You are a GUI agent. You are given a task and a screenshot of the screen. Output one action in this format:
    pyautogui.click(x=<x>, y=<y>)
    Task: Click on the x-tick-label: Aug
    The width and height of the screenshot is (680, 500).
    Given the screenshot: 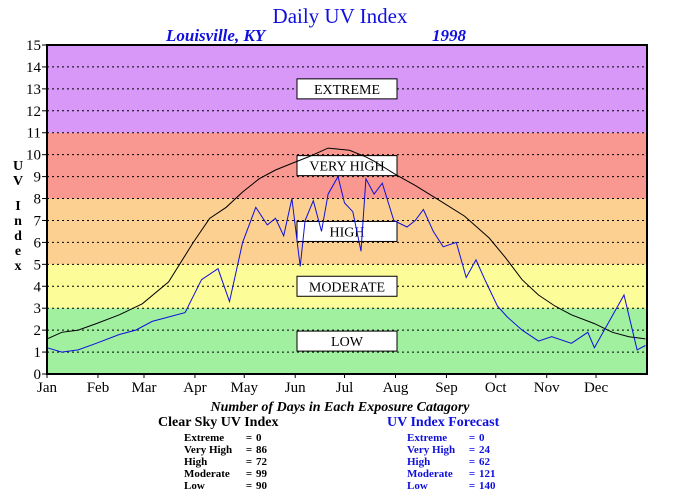 What is the action you would take?
    pyautogui.click(x=396, y=388)
    